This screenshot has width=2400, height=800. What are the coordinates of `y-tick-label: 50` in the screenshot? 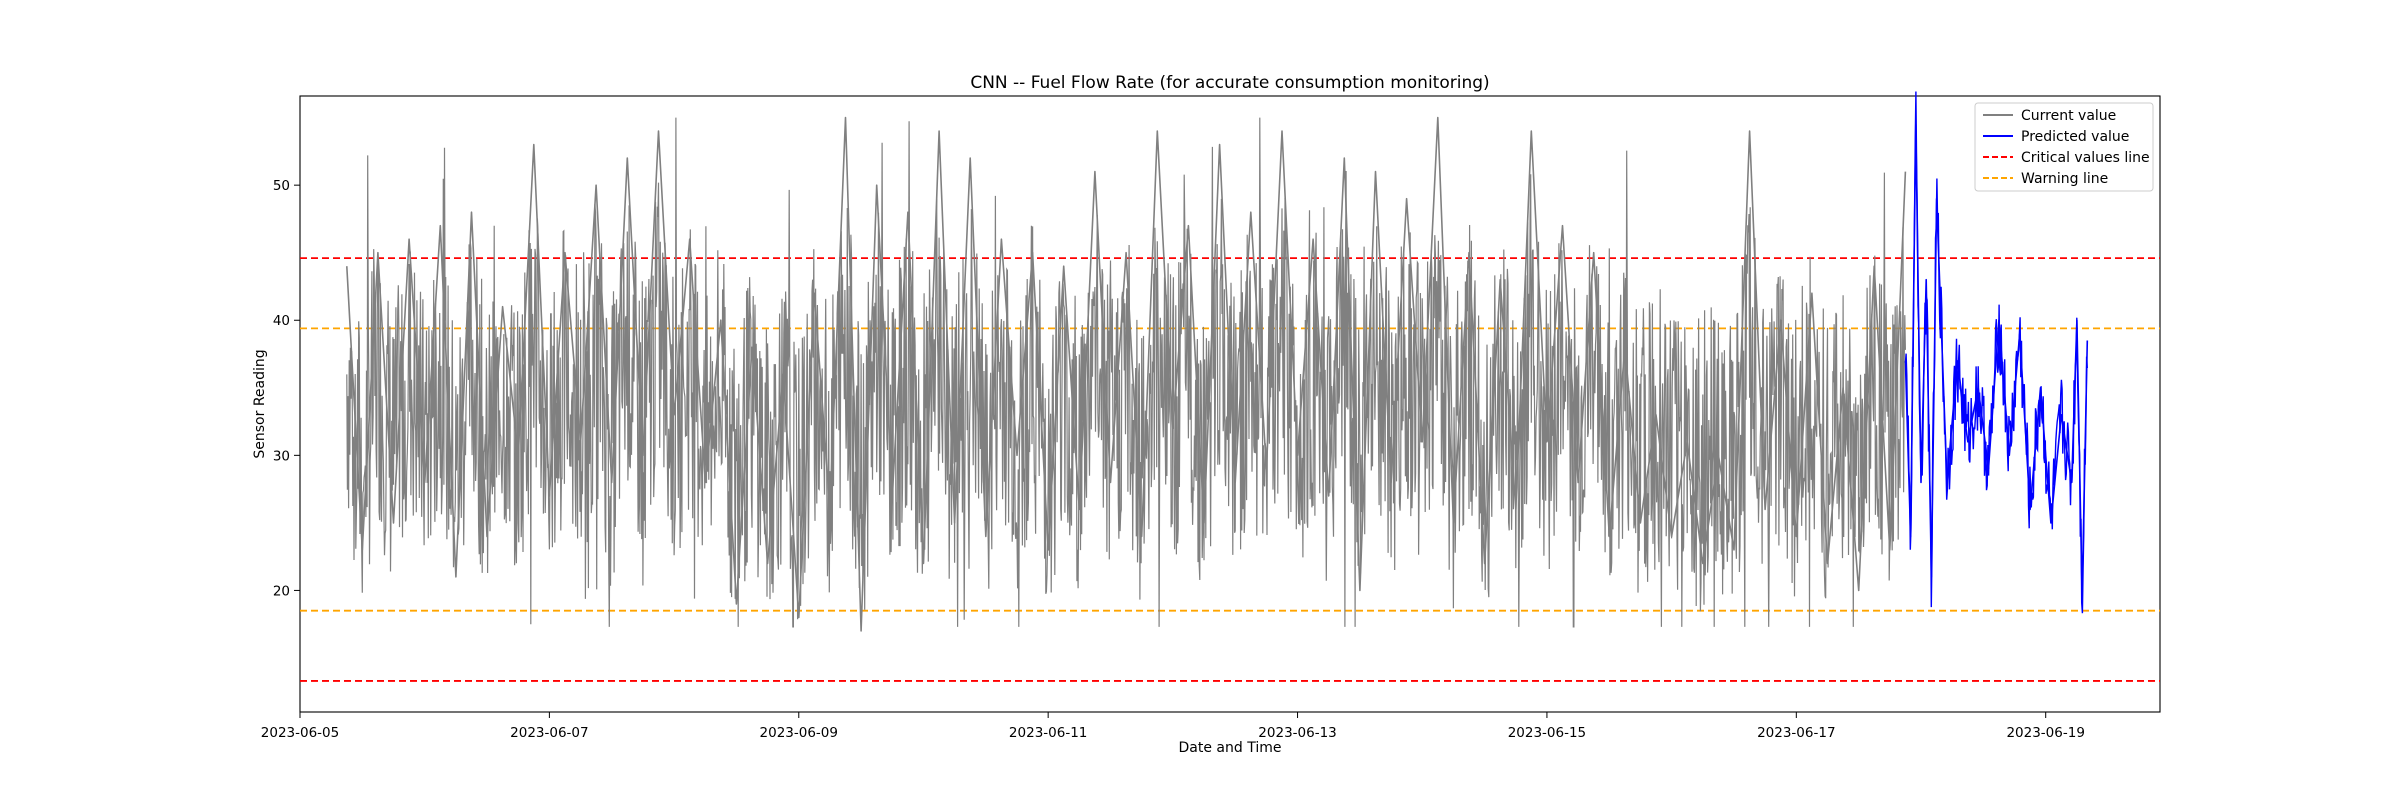 It's located at (281, 186).